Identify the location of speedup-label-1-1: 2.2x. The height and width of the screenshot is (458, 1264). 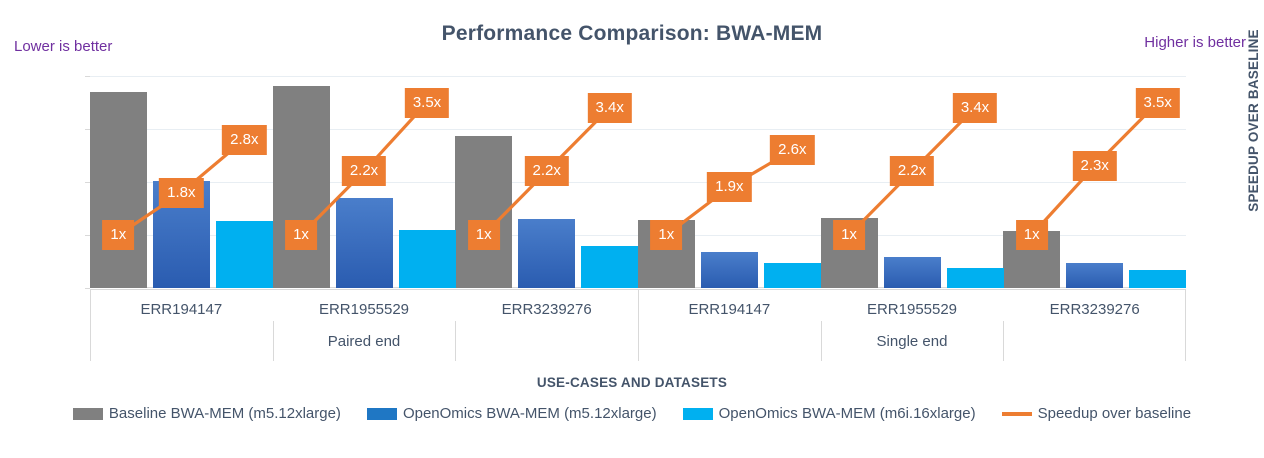
(364, 171).